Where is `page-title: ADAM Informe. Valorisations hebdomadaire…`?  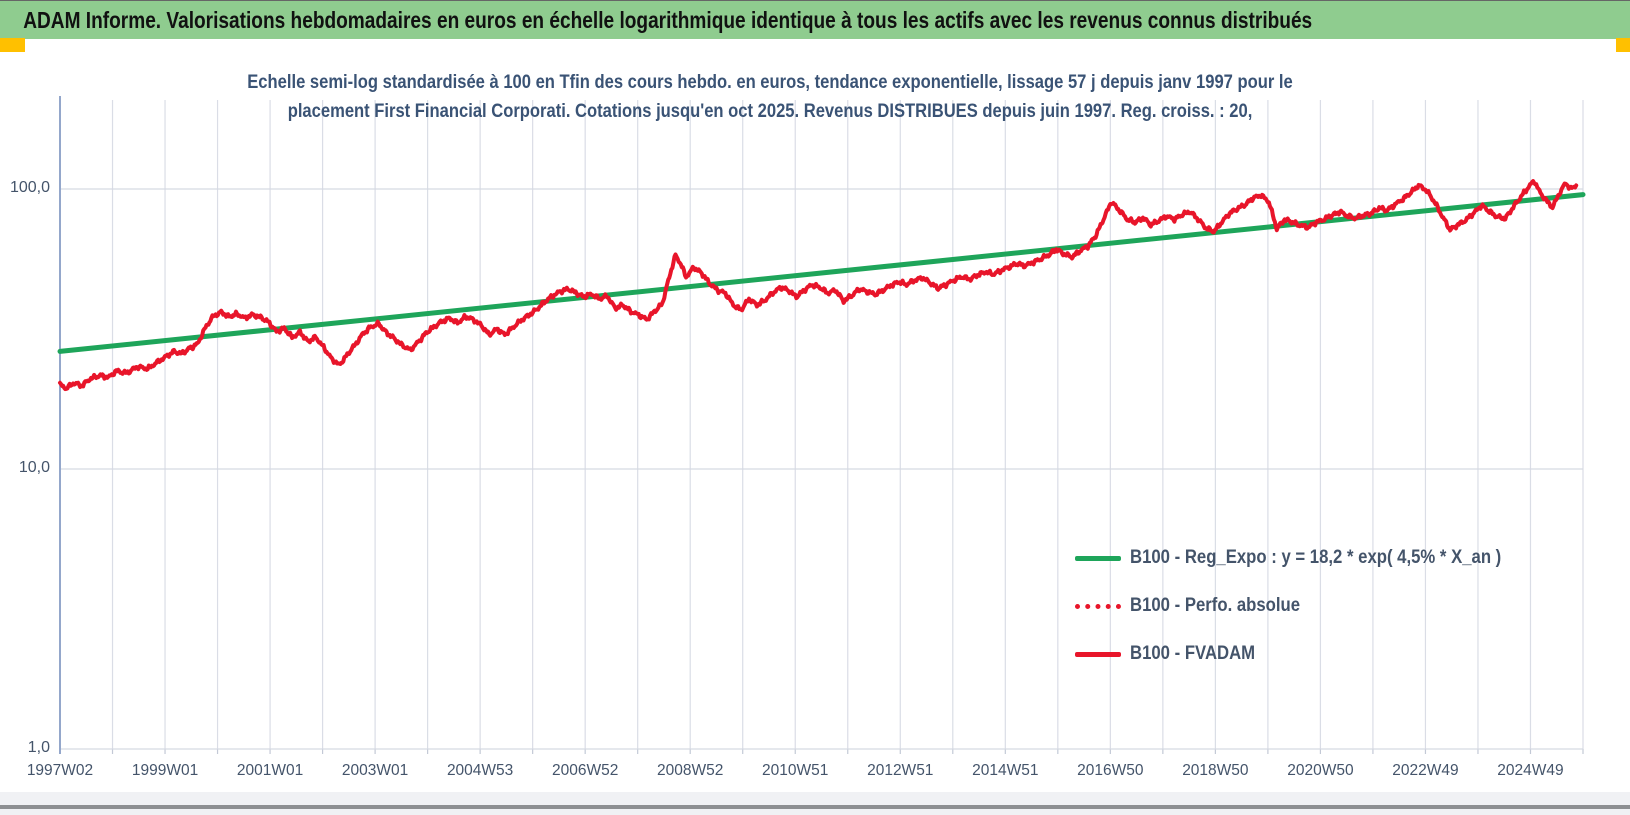
page-title: ADAM Informe. Valorisations hebdomadaire… is located at coordinates (668, 19).